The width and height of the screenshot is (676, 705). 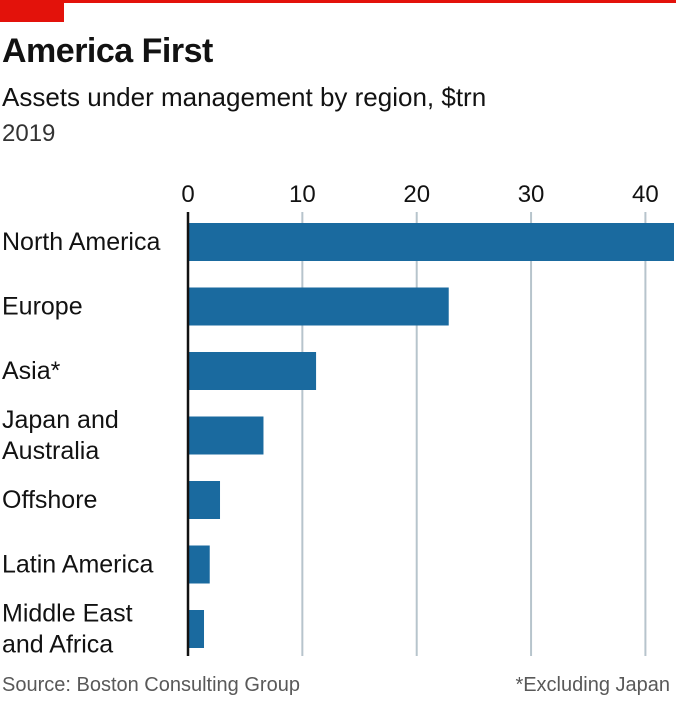 I want to click on chart-subtitle: Assets under management by region, $trn, so click(x=244, y=97).